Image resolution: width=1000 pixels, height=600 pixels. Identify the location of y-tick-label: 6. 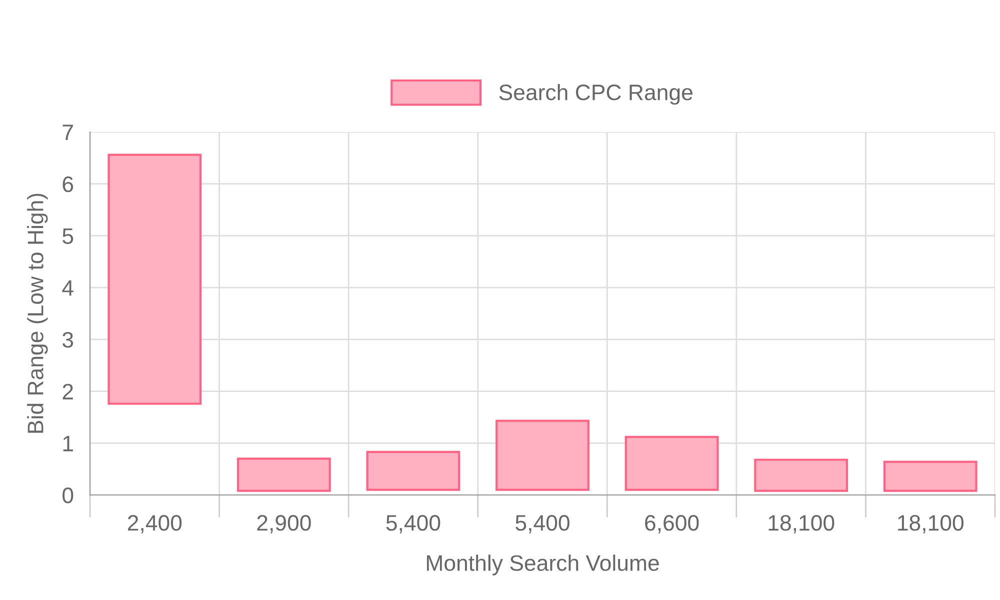
(68, 184).